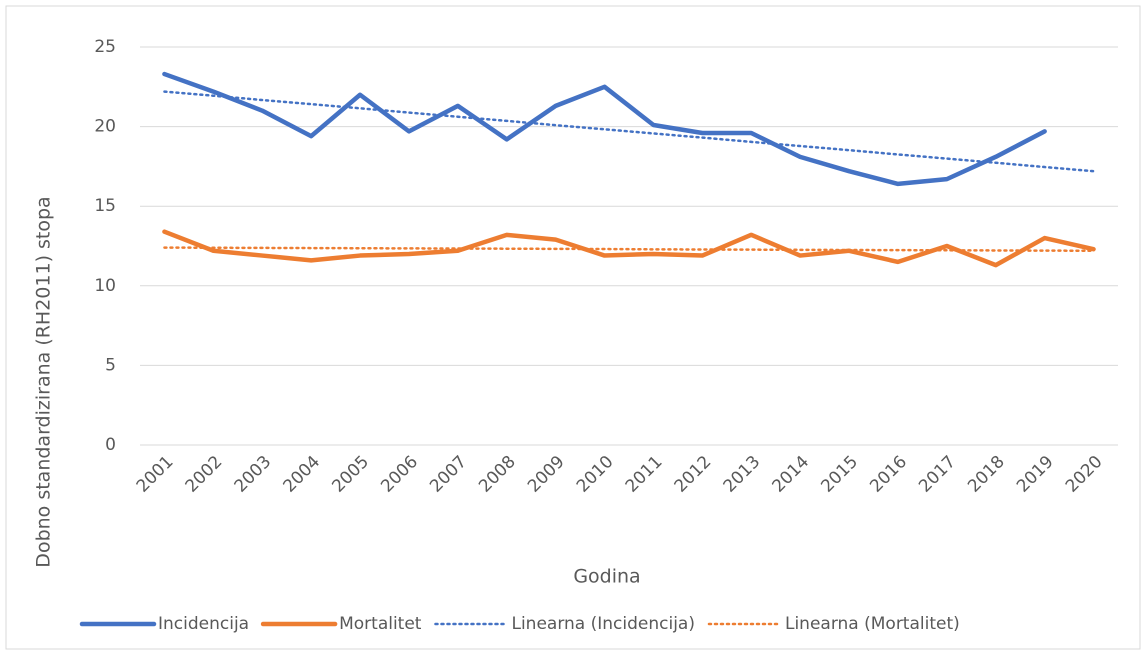 Image resolution: width=1147 pixels, height=655 pixels. What do you see at coordinates (44, 381) in the screenshot?
I see `y-axis-label: Dobno standardizirana (RH2011) stopa` at bounding box center [44, 381].